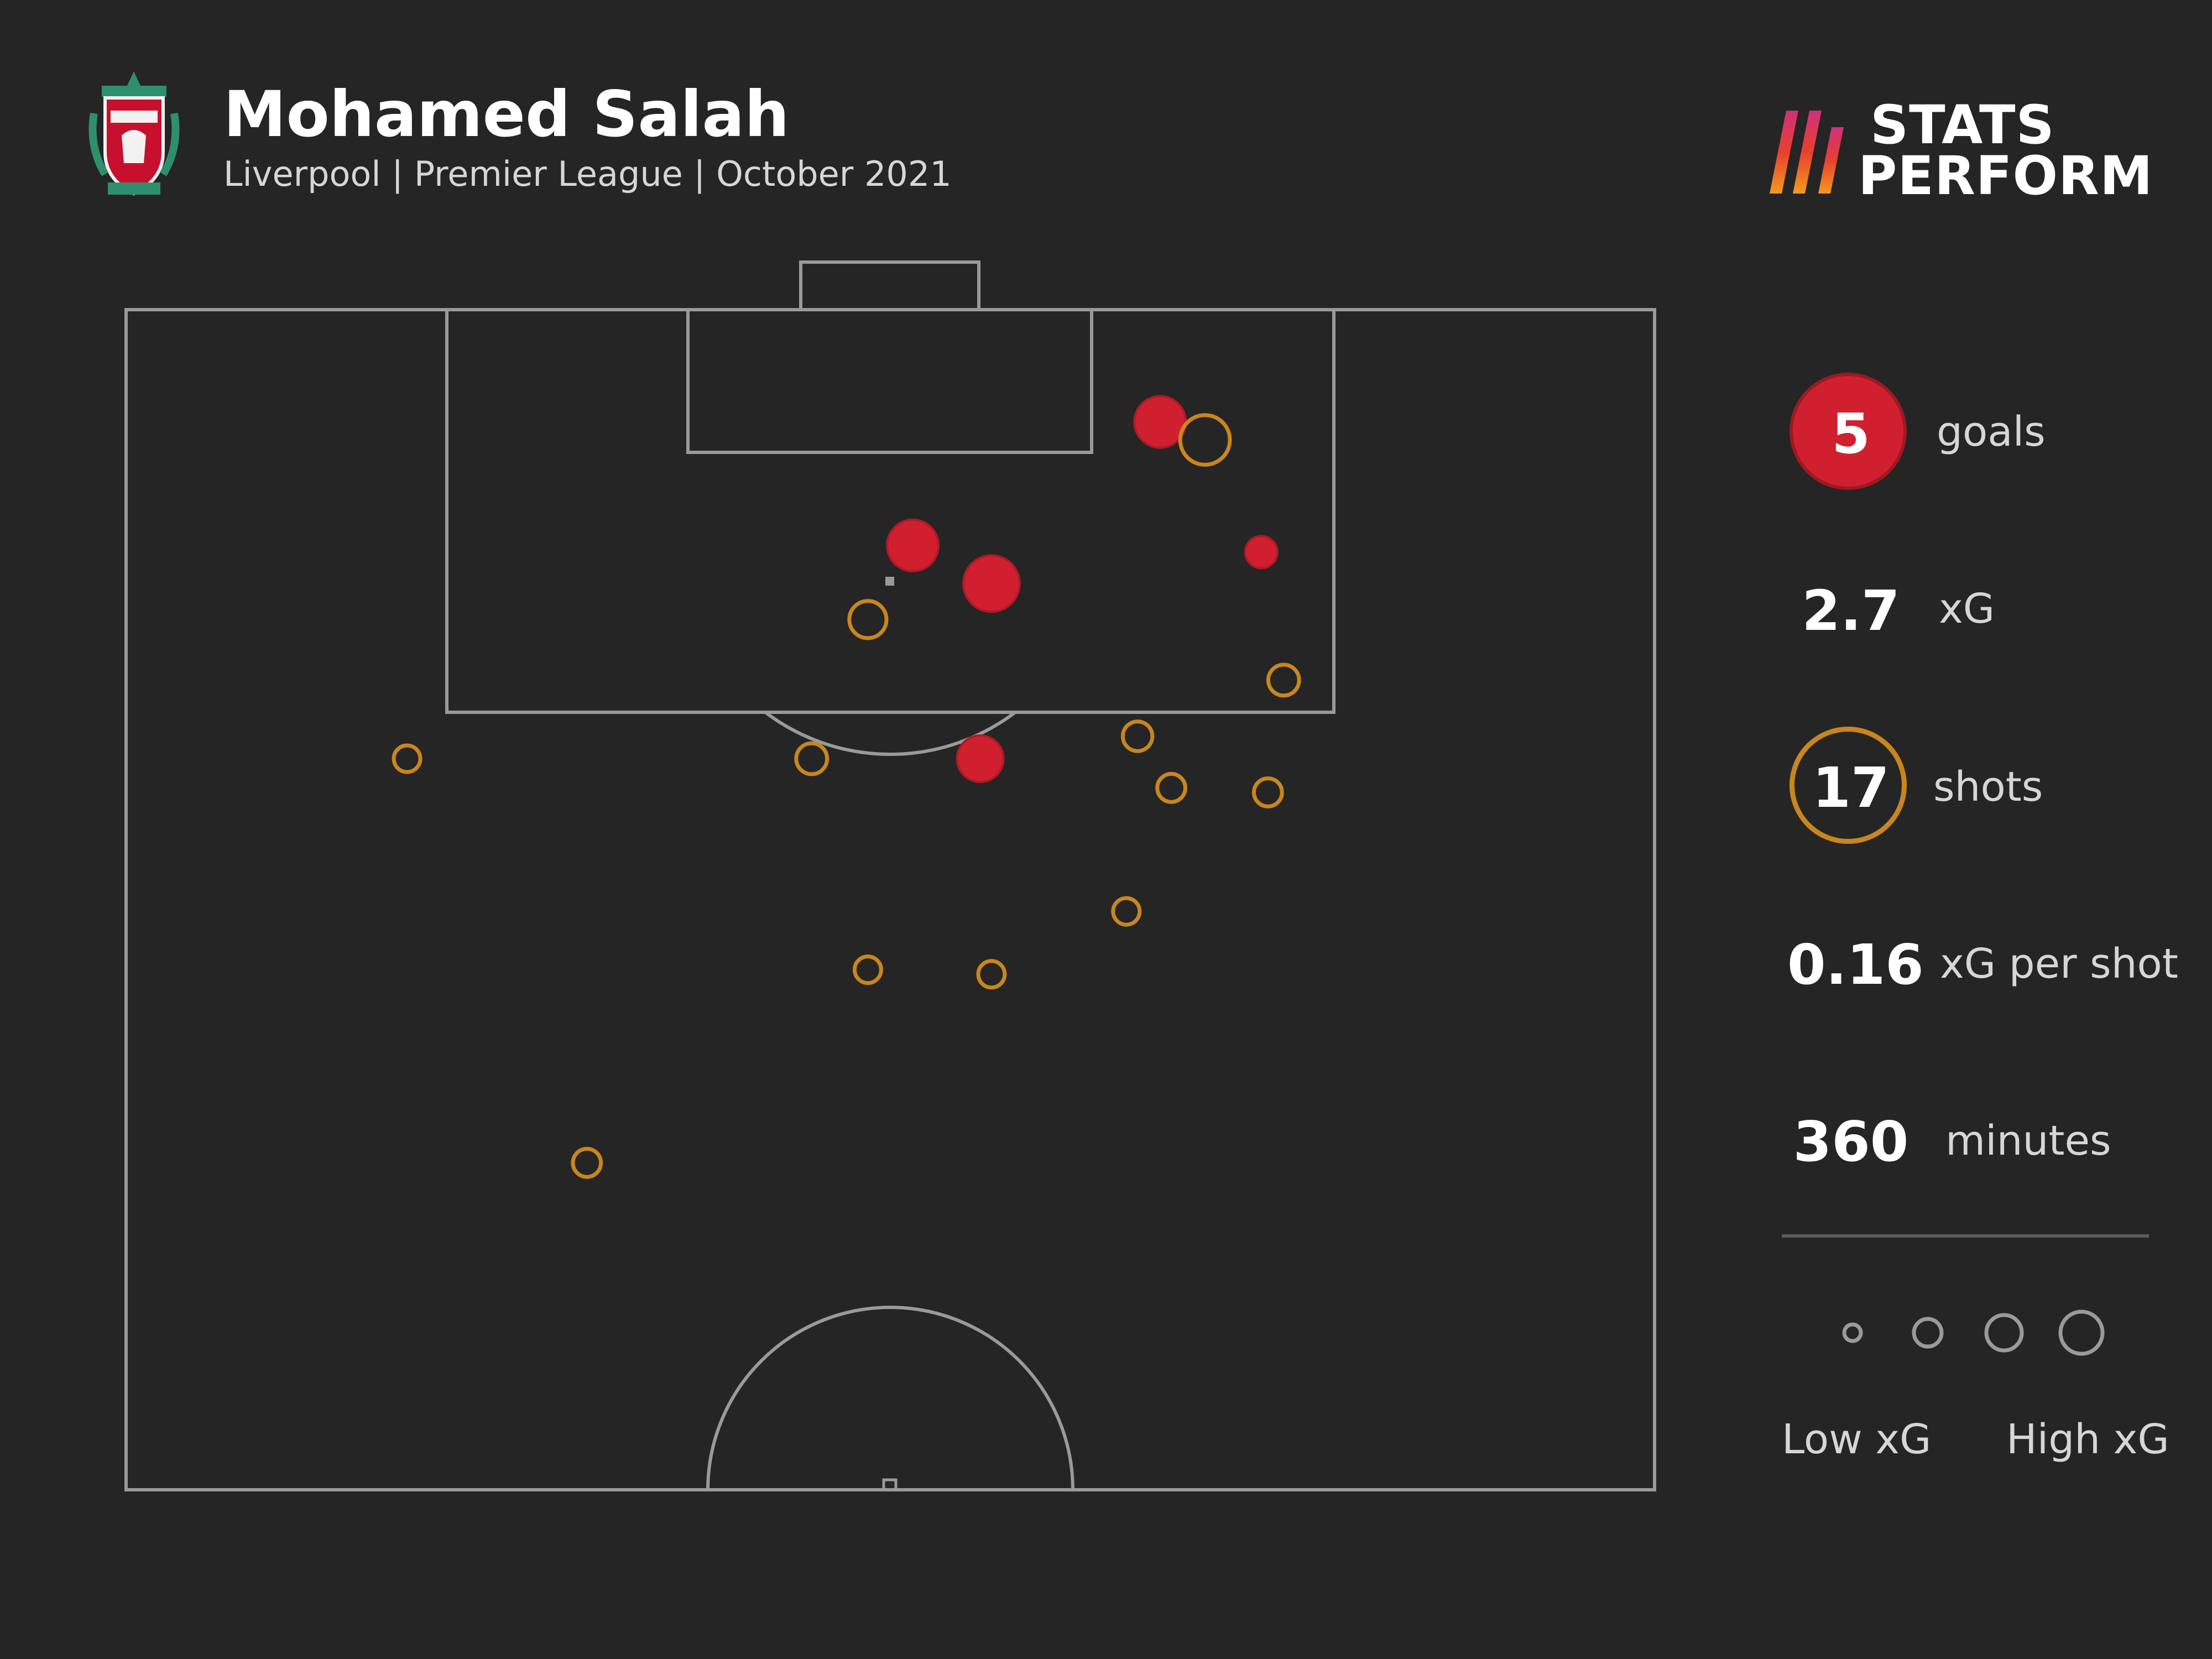  I want to click on competition-name: Premier League, so click(549, 174).